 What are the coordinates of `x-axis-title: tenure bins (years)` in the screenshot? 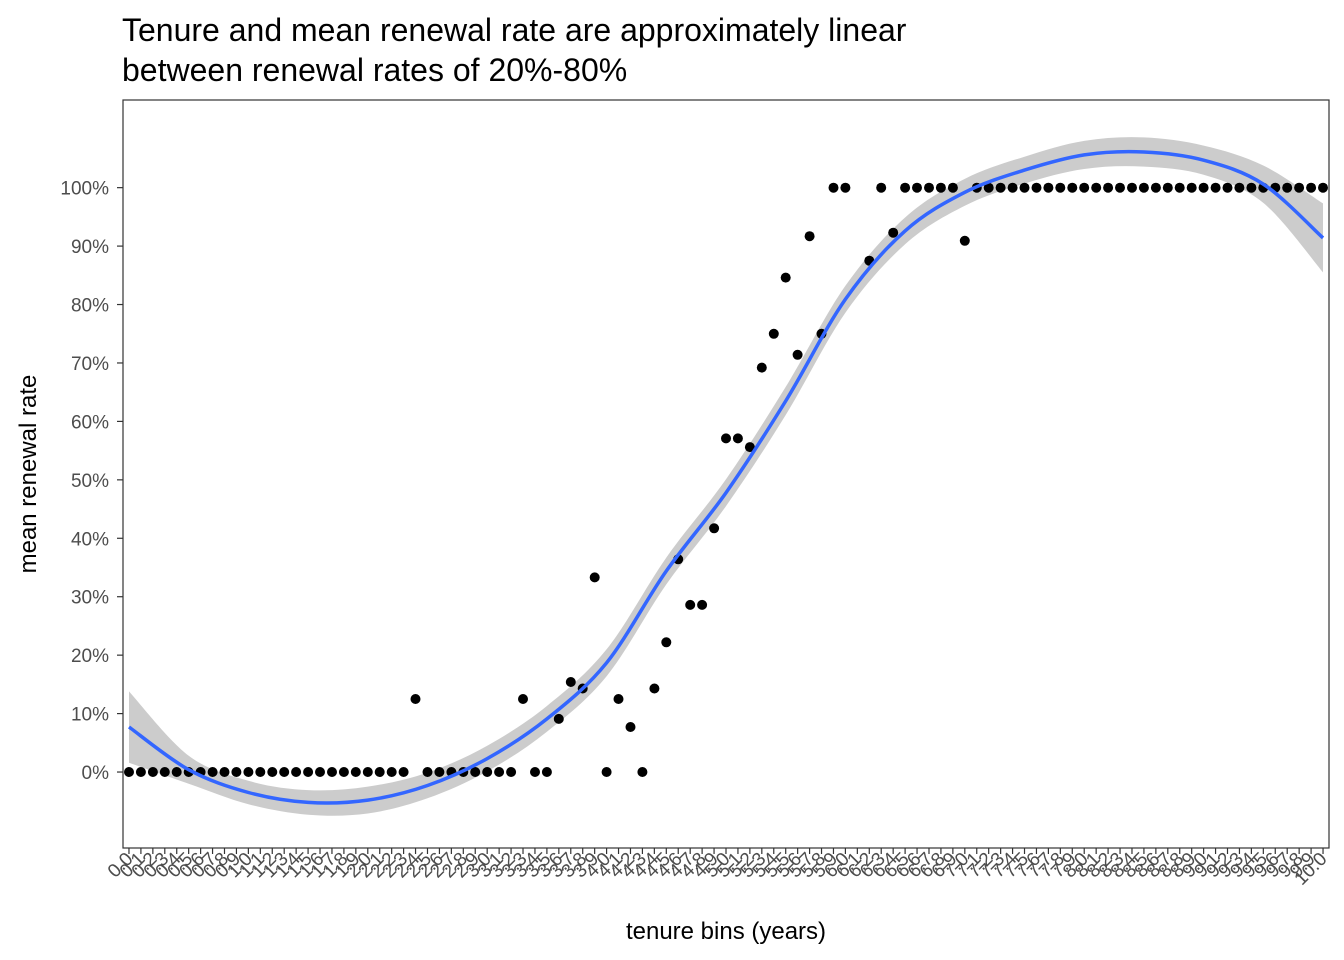 It's located at (726, 931).